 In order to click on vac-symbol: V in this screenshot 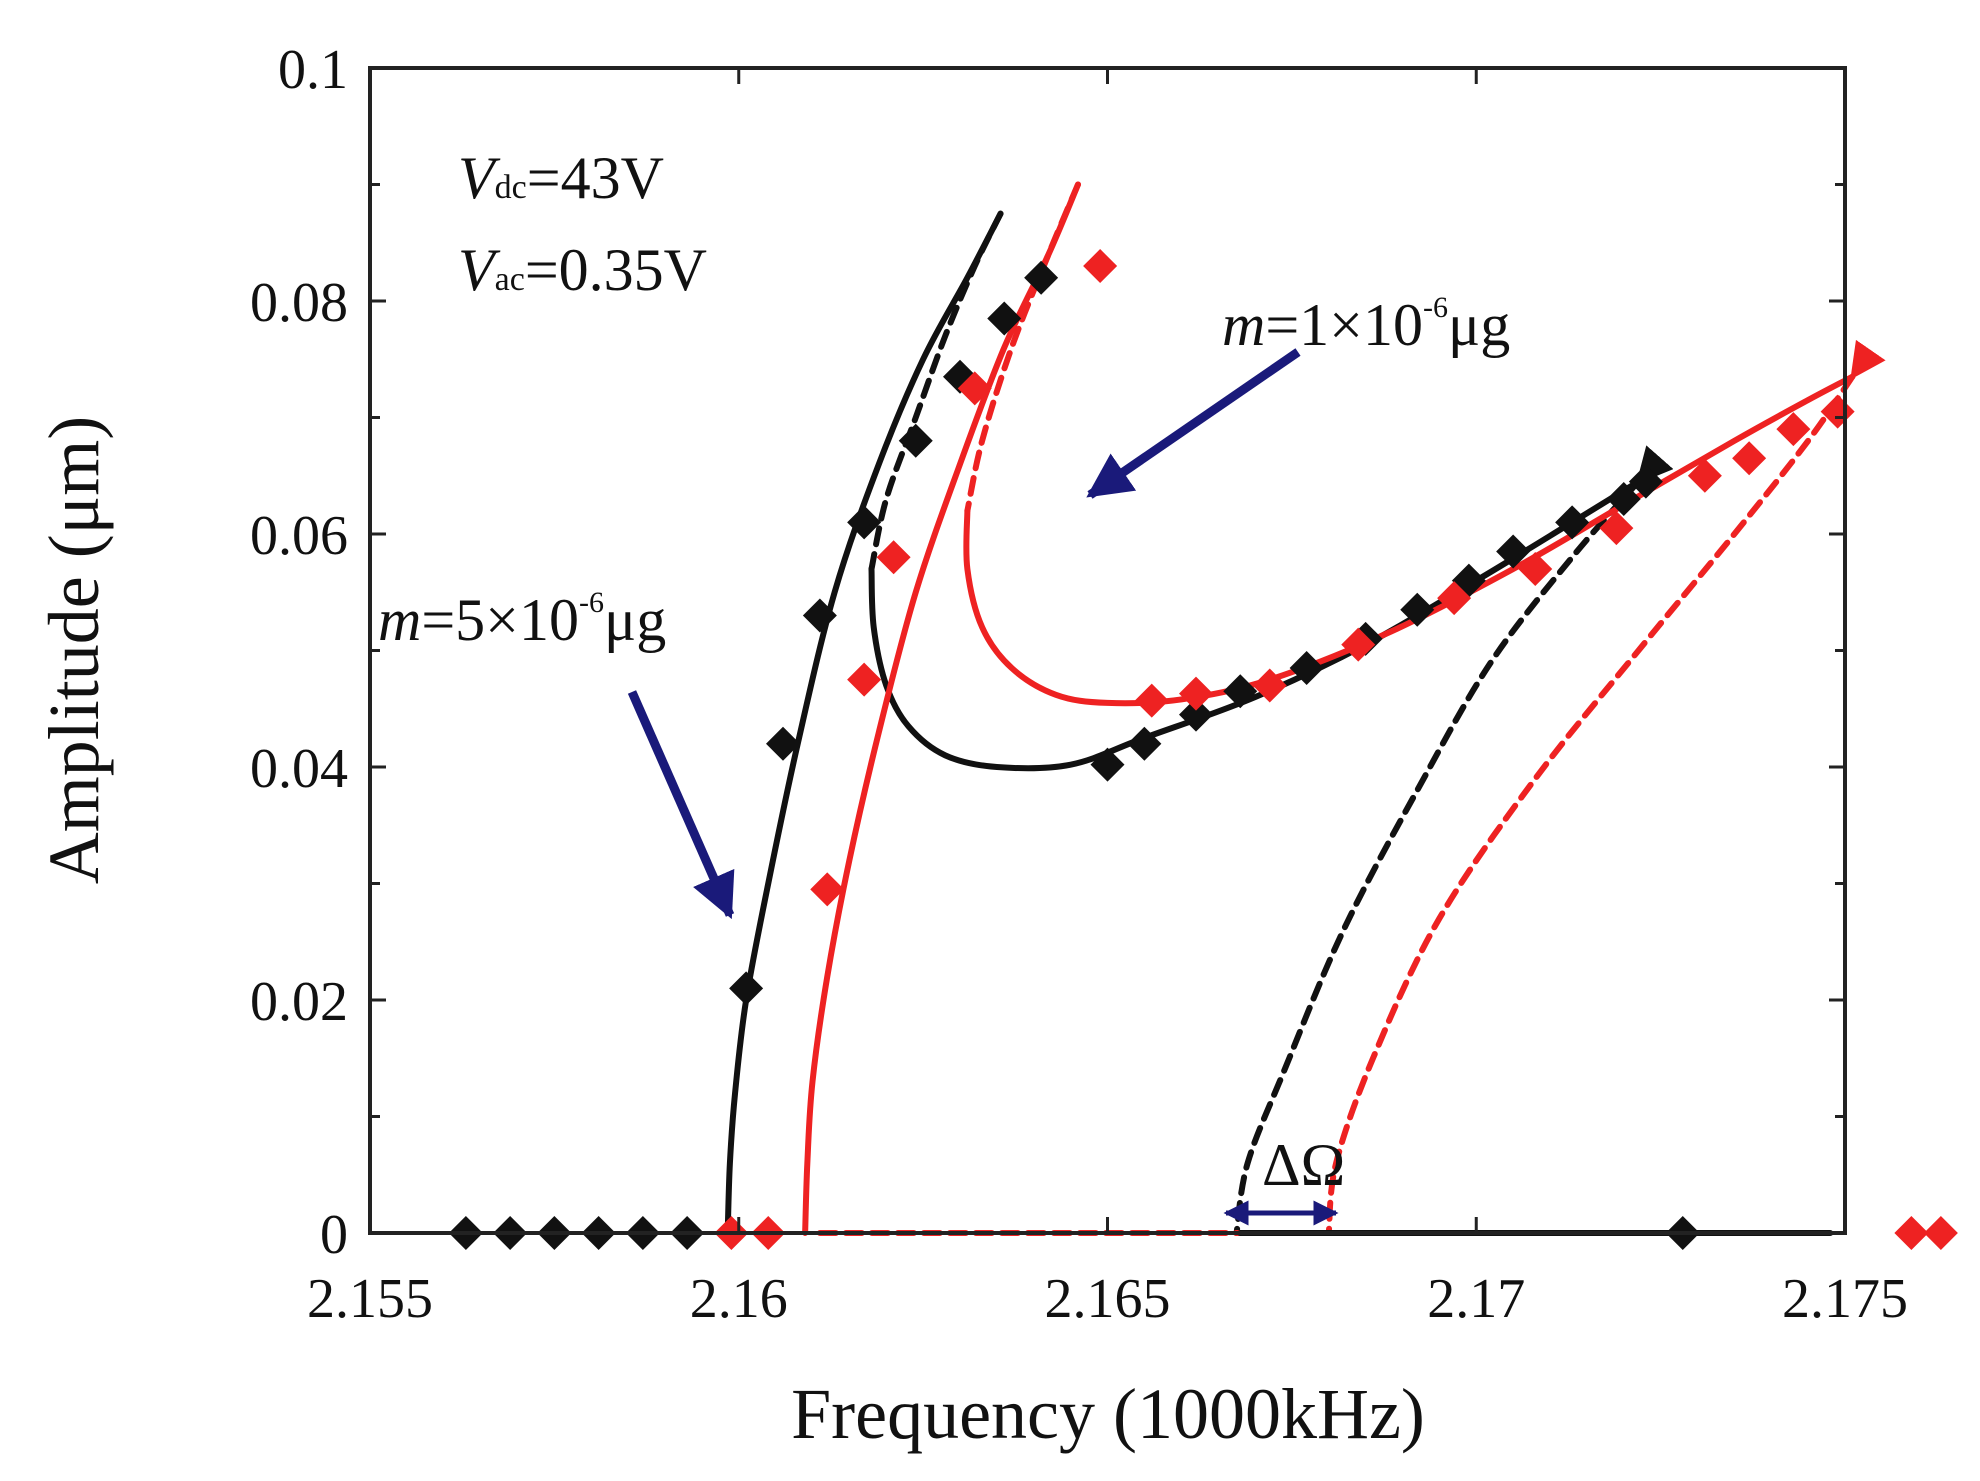, I will do `click(479, 270)`.